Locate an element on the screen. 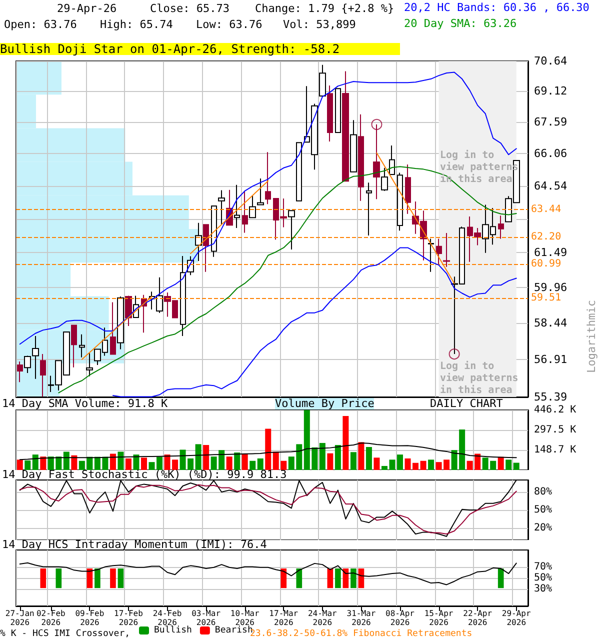 The width and height of the screenshot is (600, 640). text: 20 Day SMA: 63.26 is located at coordinates (460, 23).